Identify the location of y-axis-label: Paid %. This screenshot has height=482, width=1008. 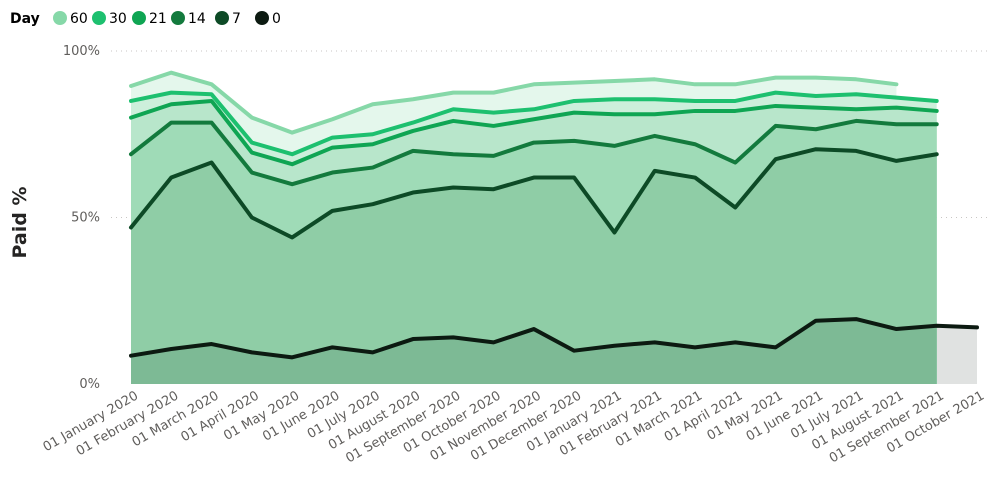
(20, 222).